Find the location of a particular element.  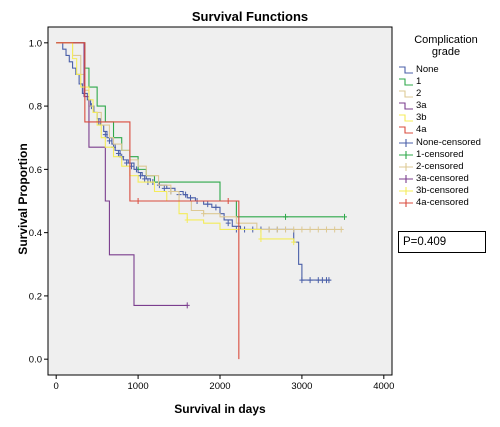

legend-label: 2-censored is located at coordinates (440, 166).